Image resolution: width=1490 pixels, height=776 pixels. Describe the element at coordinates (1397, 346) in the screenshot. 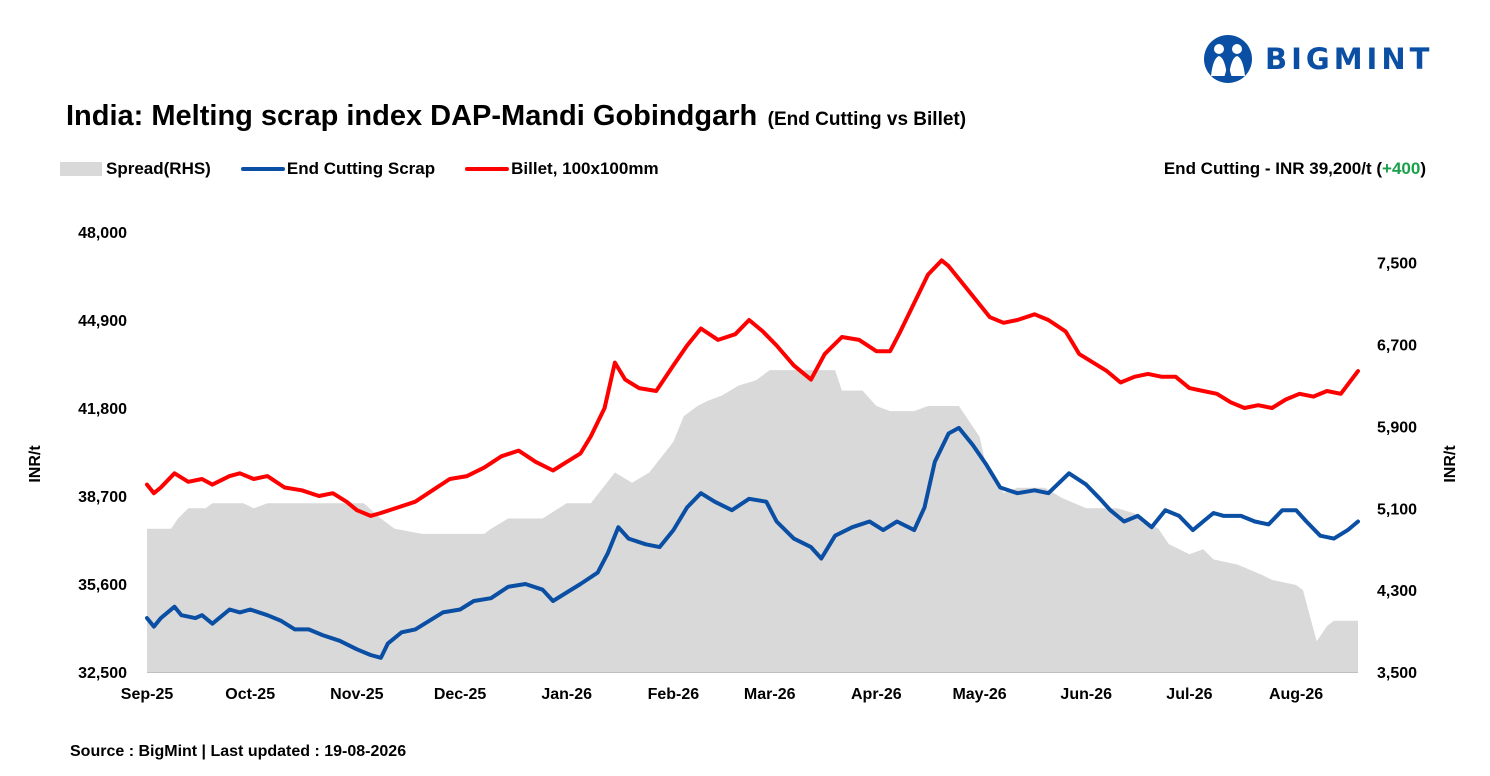

I see `right-axis-tick-label: 6,700` at that location.